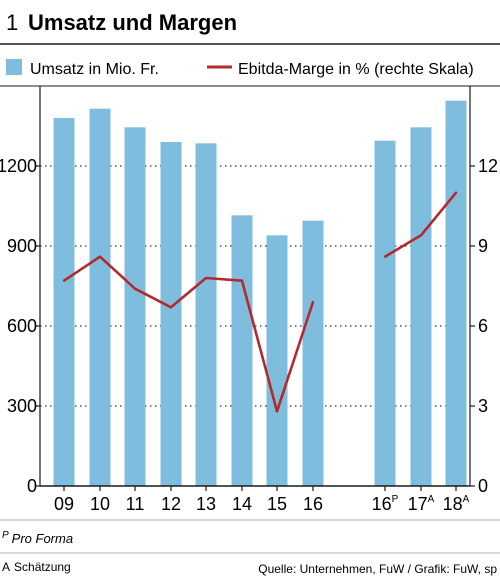 This screenshot has height=576, width=500. I want to click on right-axis-tick-label: 0, so click(483, 486).